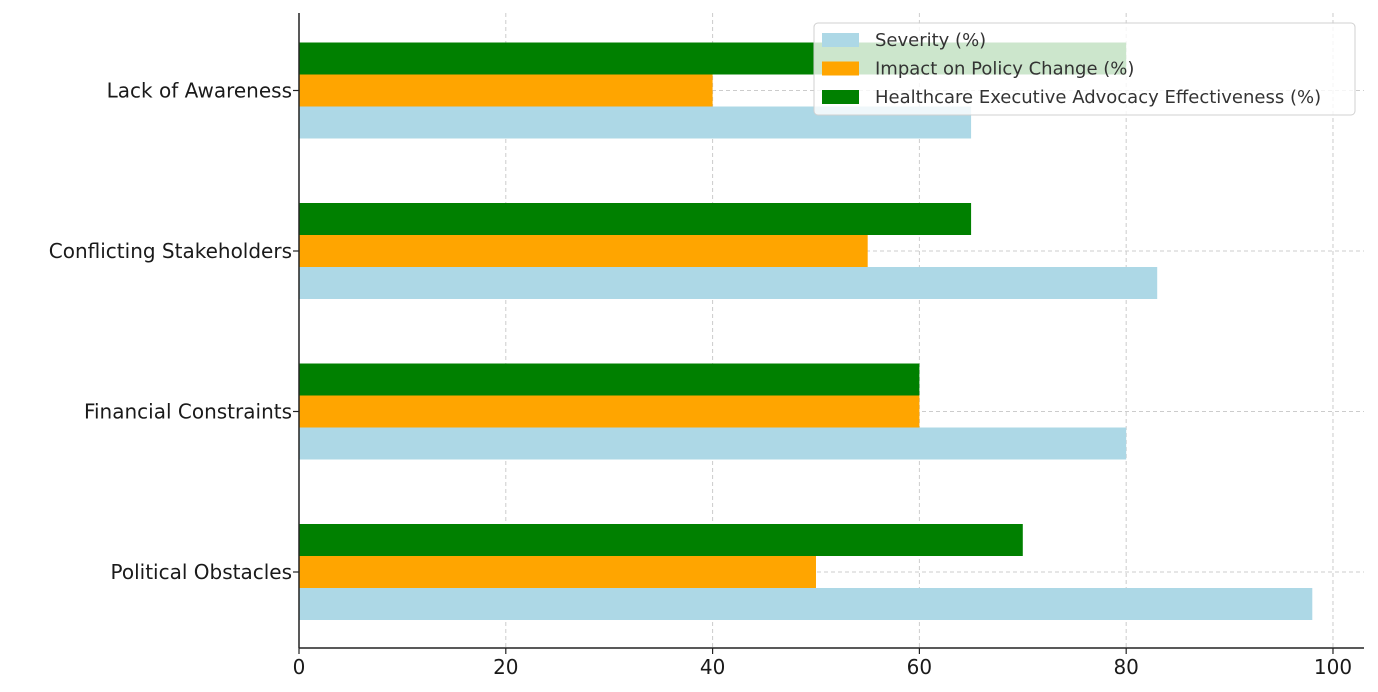 The height and width of the screenshot is (692, 1378). What do you see at coordinates (930, 40) in the screenshot?
I see `legend-label: Severity (%)` at bounding box center [930, 40].